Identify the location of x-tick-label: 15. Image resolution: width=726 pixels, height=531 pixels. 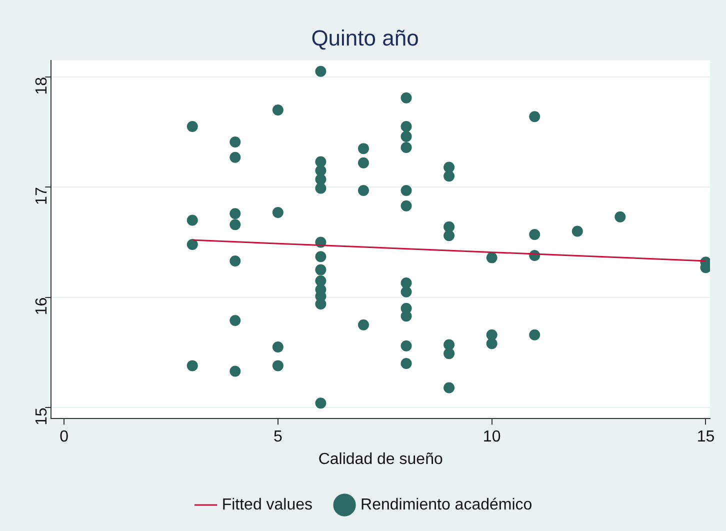
(705, 437).